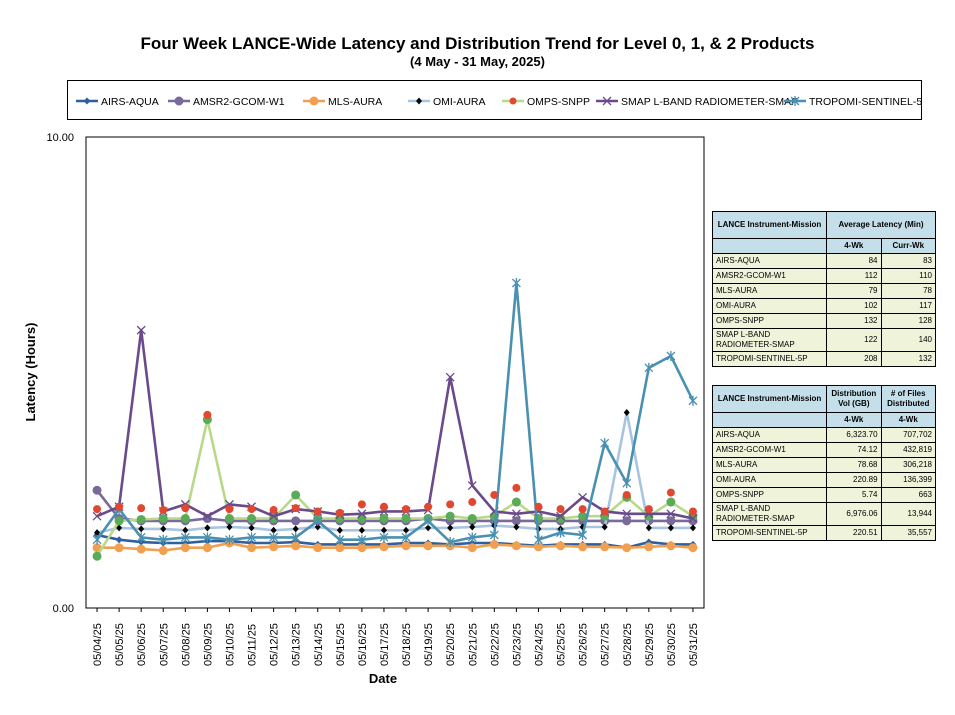 The width and height of the screenshot is (955, 715). What do you see at coordinates (130, 102) in the screenshot?
I see `legend-label: AIRS-AQUA` at bounding box center [130, 102].